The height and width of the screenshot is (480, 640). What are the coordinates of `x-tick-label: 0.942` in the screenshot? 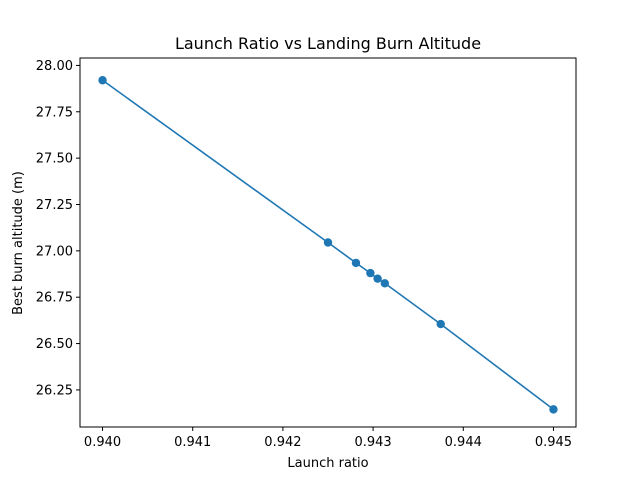 It's located at (282, 442).